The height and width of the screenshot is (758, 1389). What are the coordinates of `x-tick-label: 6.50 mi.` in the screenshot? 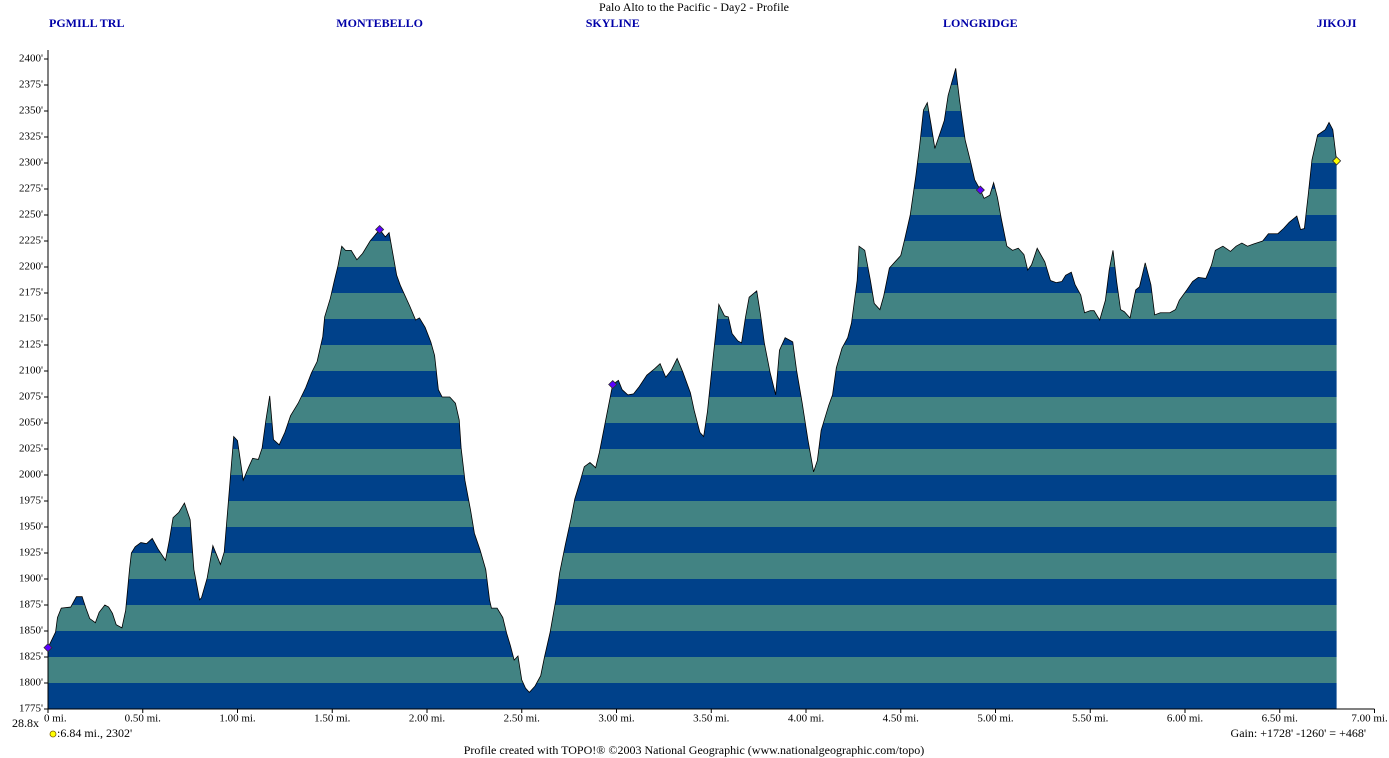 It's located at (1280, 719).